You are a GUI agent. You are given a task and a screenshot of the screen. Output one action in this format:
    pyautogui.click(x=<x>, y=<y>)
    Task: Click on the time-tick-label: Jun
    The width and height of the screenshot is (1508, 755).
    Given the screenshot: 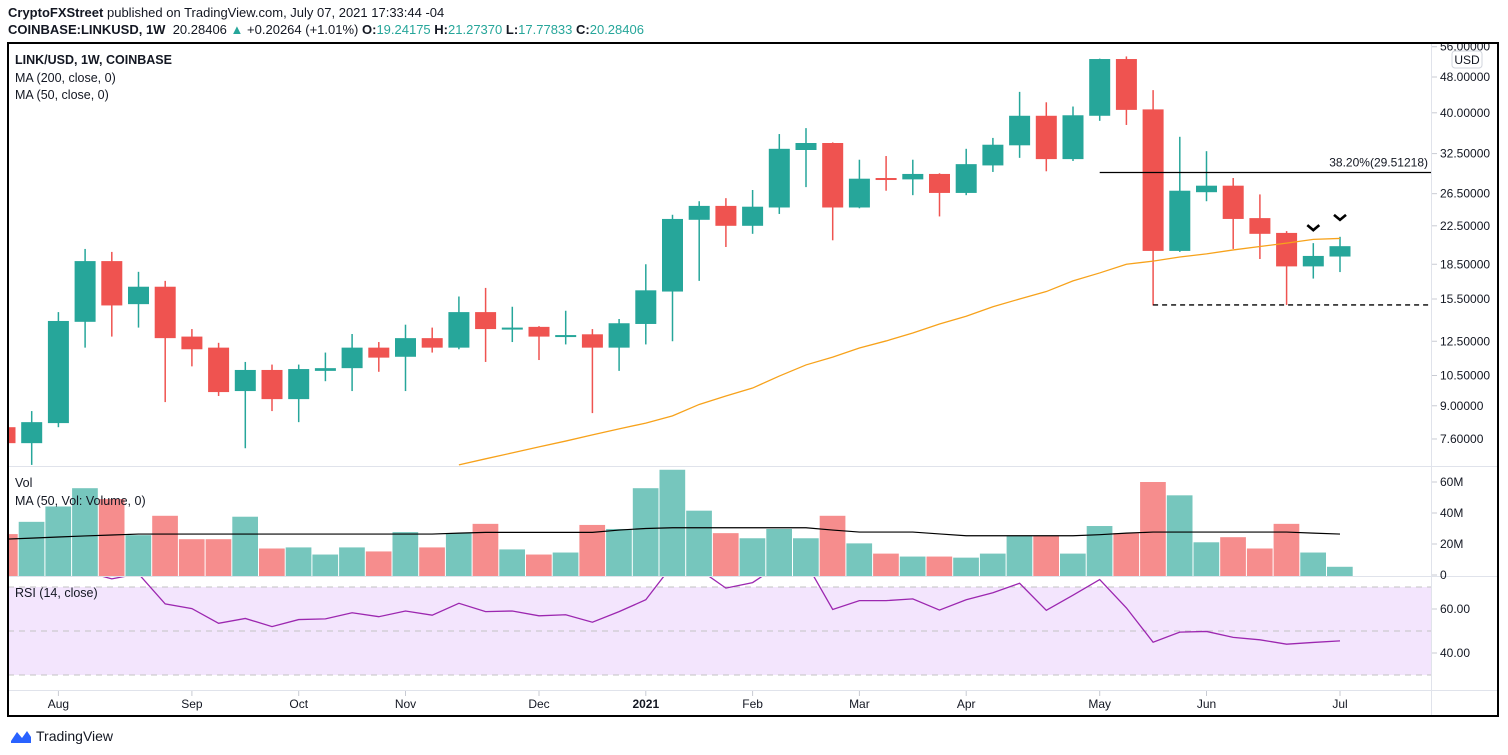 What is the action you would take?
    pyautogui.click(x=1206, y=704)
    